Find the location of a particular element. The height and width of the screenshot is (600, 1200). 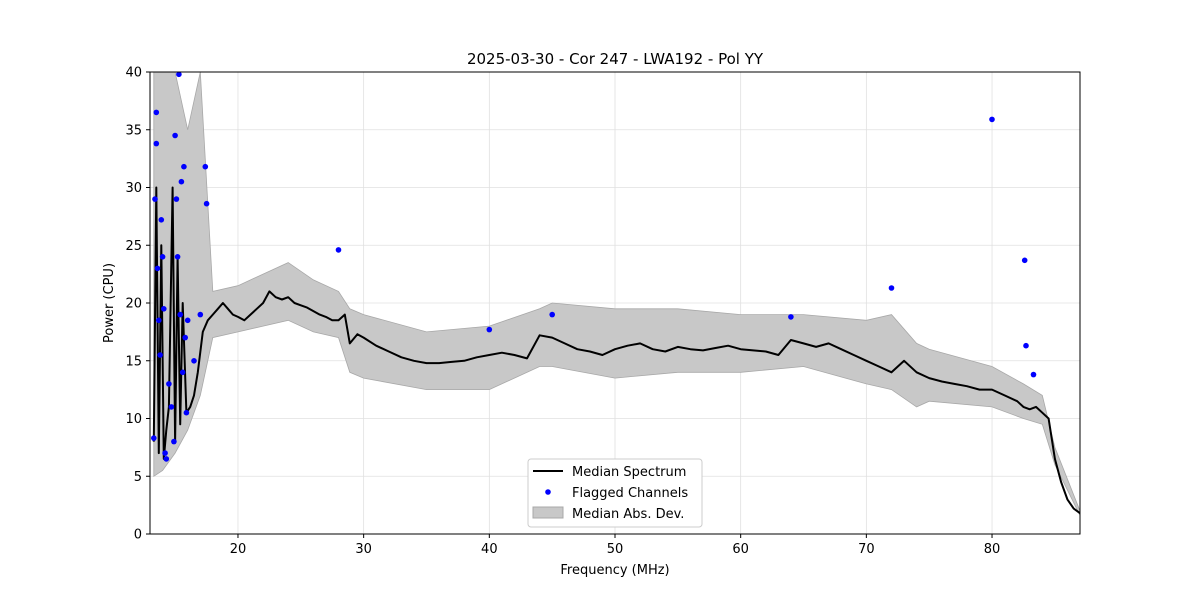

y-tick-label: 25 is located at coordinates (133, 246).